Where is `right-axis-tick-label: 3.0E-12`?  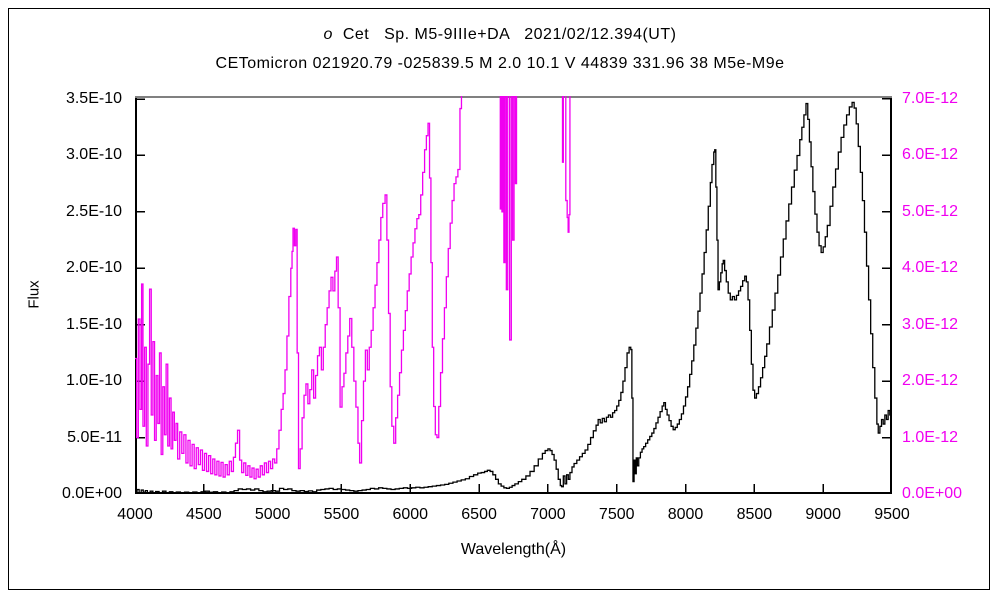
right-axis-tick-label: 3.0E-12 is located at coordinates (930, 324).